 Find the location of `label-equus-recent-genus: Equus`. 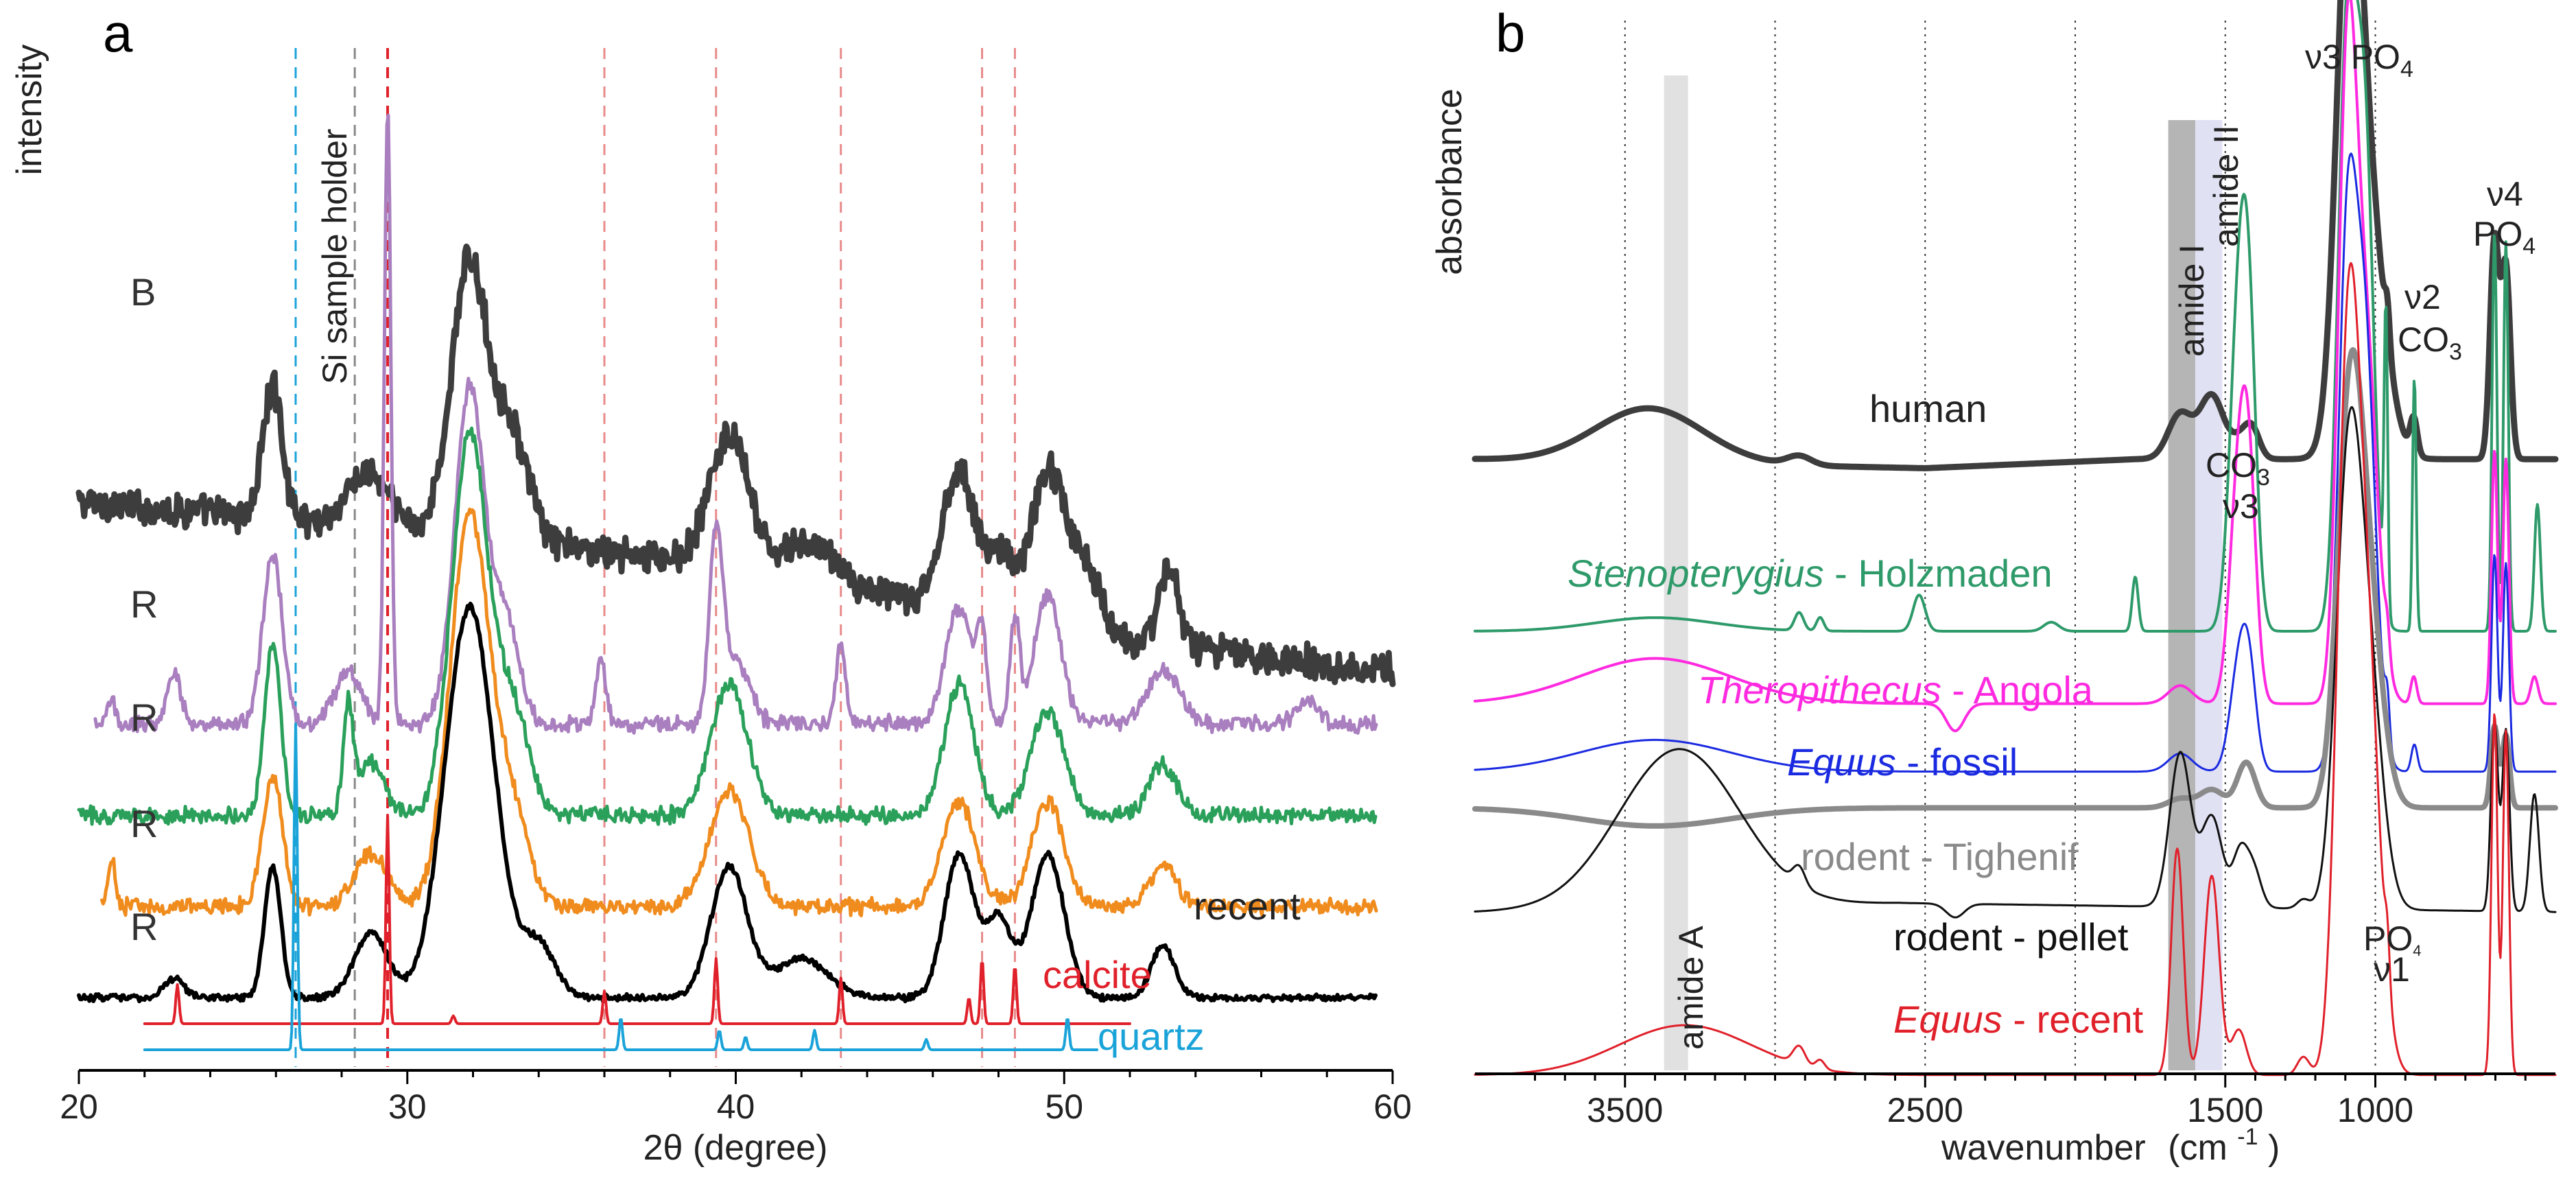

label-equus-recent-genus: Equus is located at coordinates (1947, 1019).